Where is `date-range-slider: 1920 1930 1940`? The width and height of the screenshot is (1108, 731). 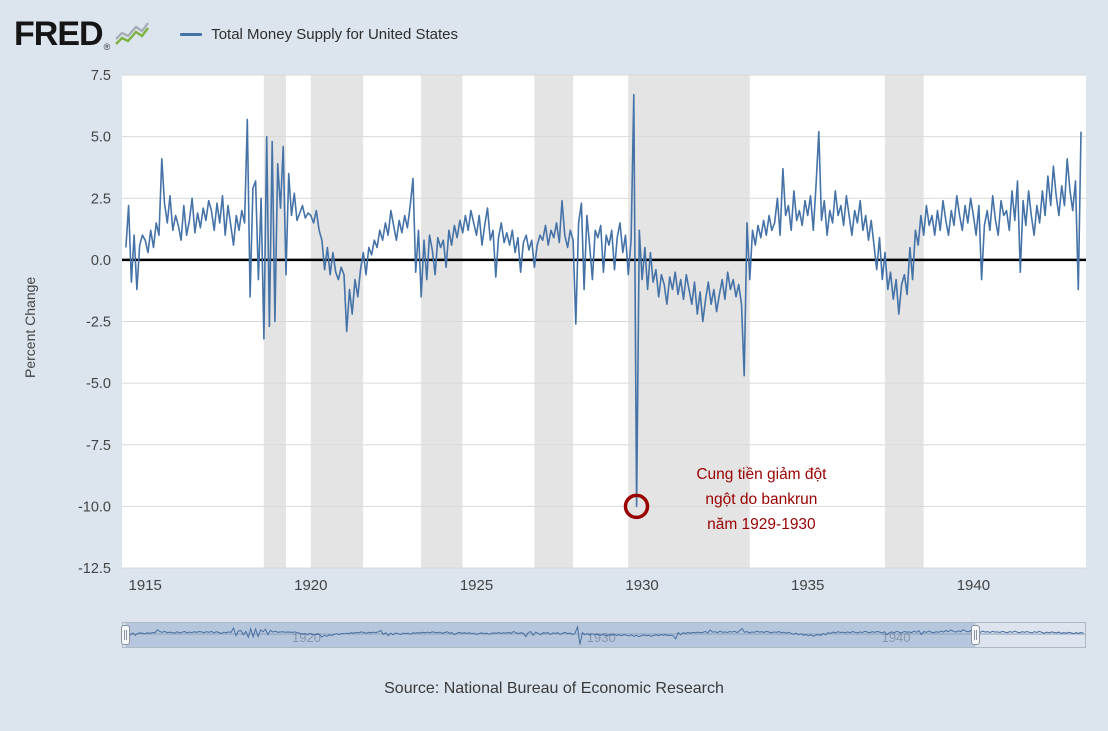
date-range-slider: 1920 1930 1940 is located at coordinates (603, 635).